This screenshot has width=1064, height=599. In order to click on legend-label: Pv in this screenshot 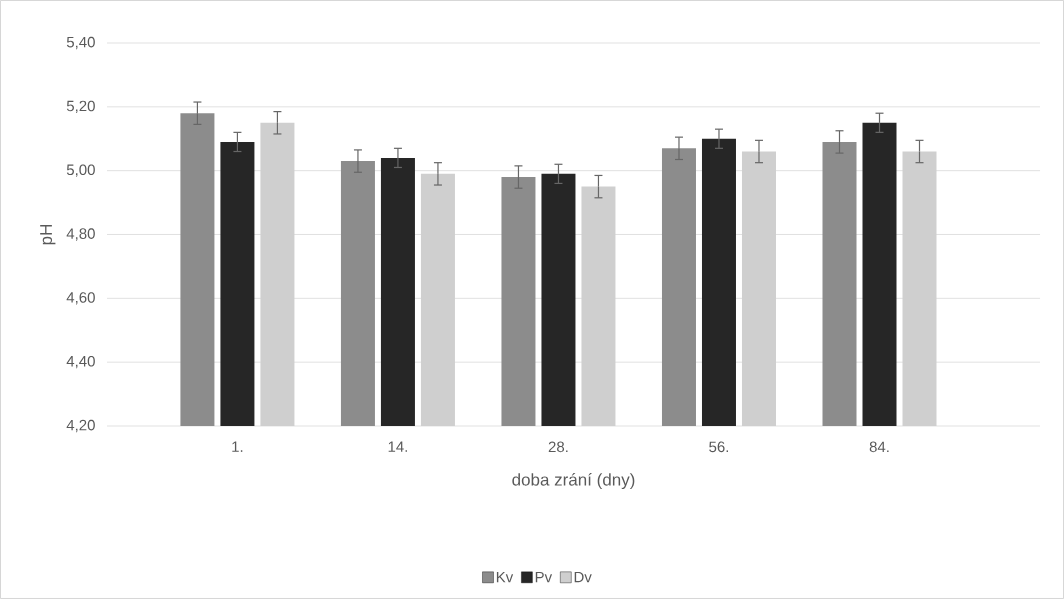, I will do `click(544, 577)`.